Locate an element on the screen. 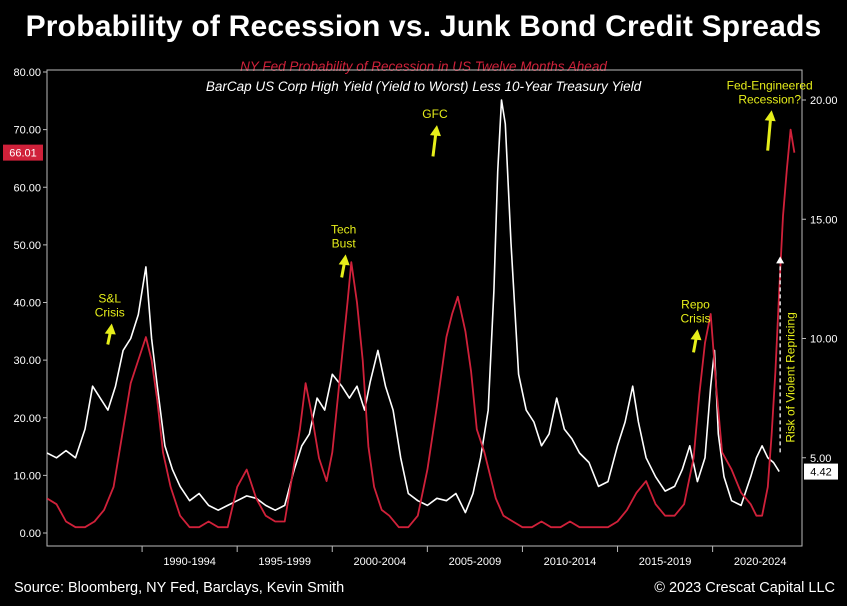  right-axis-tick-label: 15.00 is located at coordinates (824, 220).